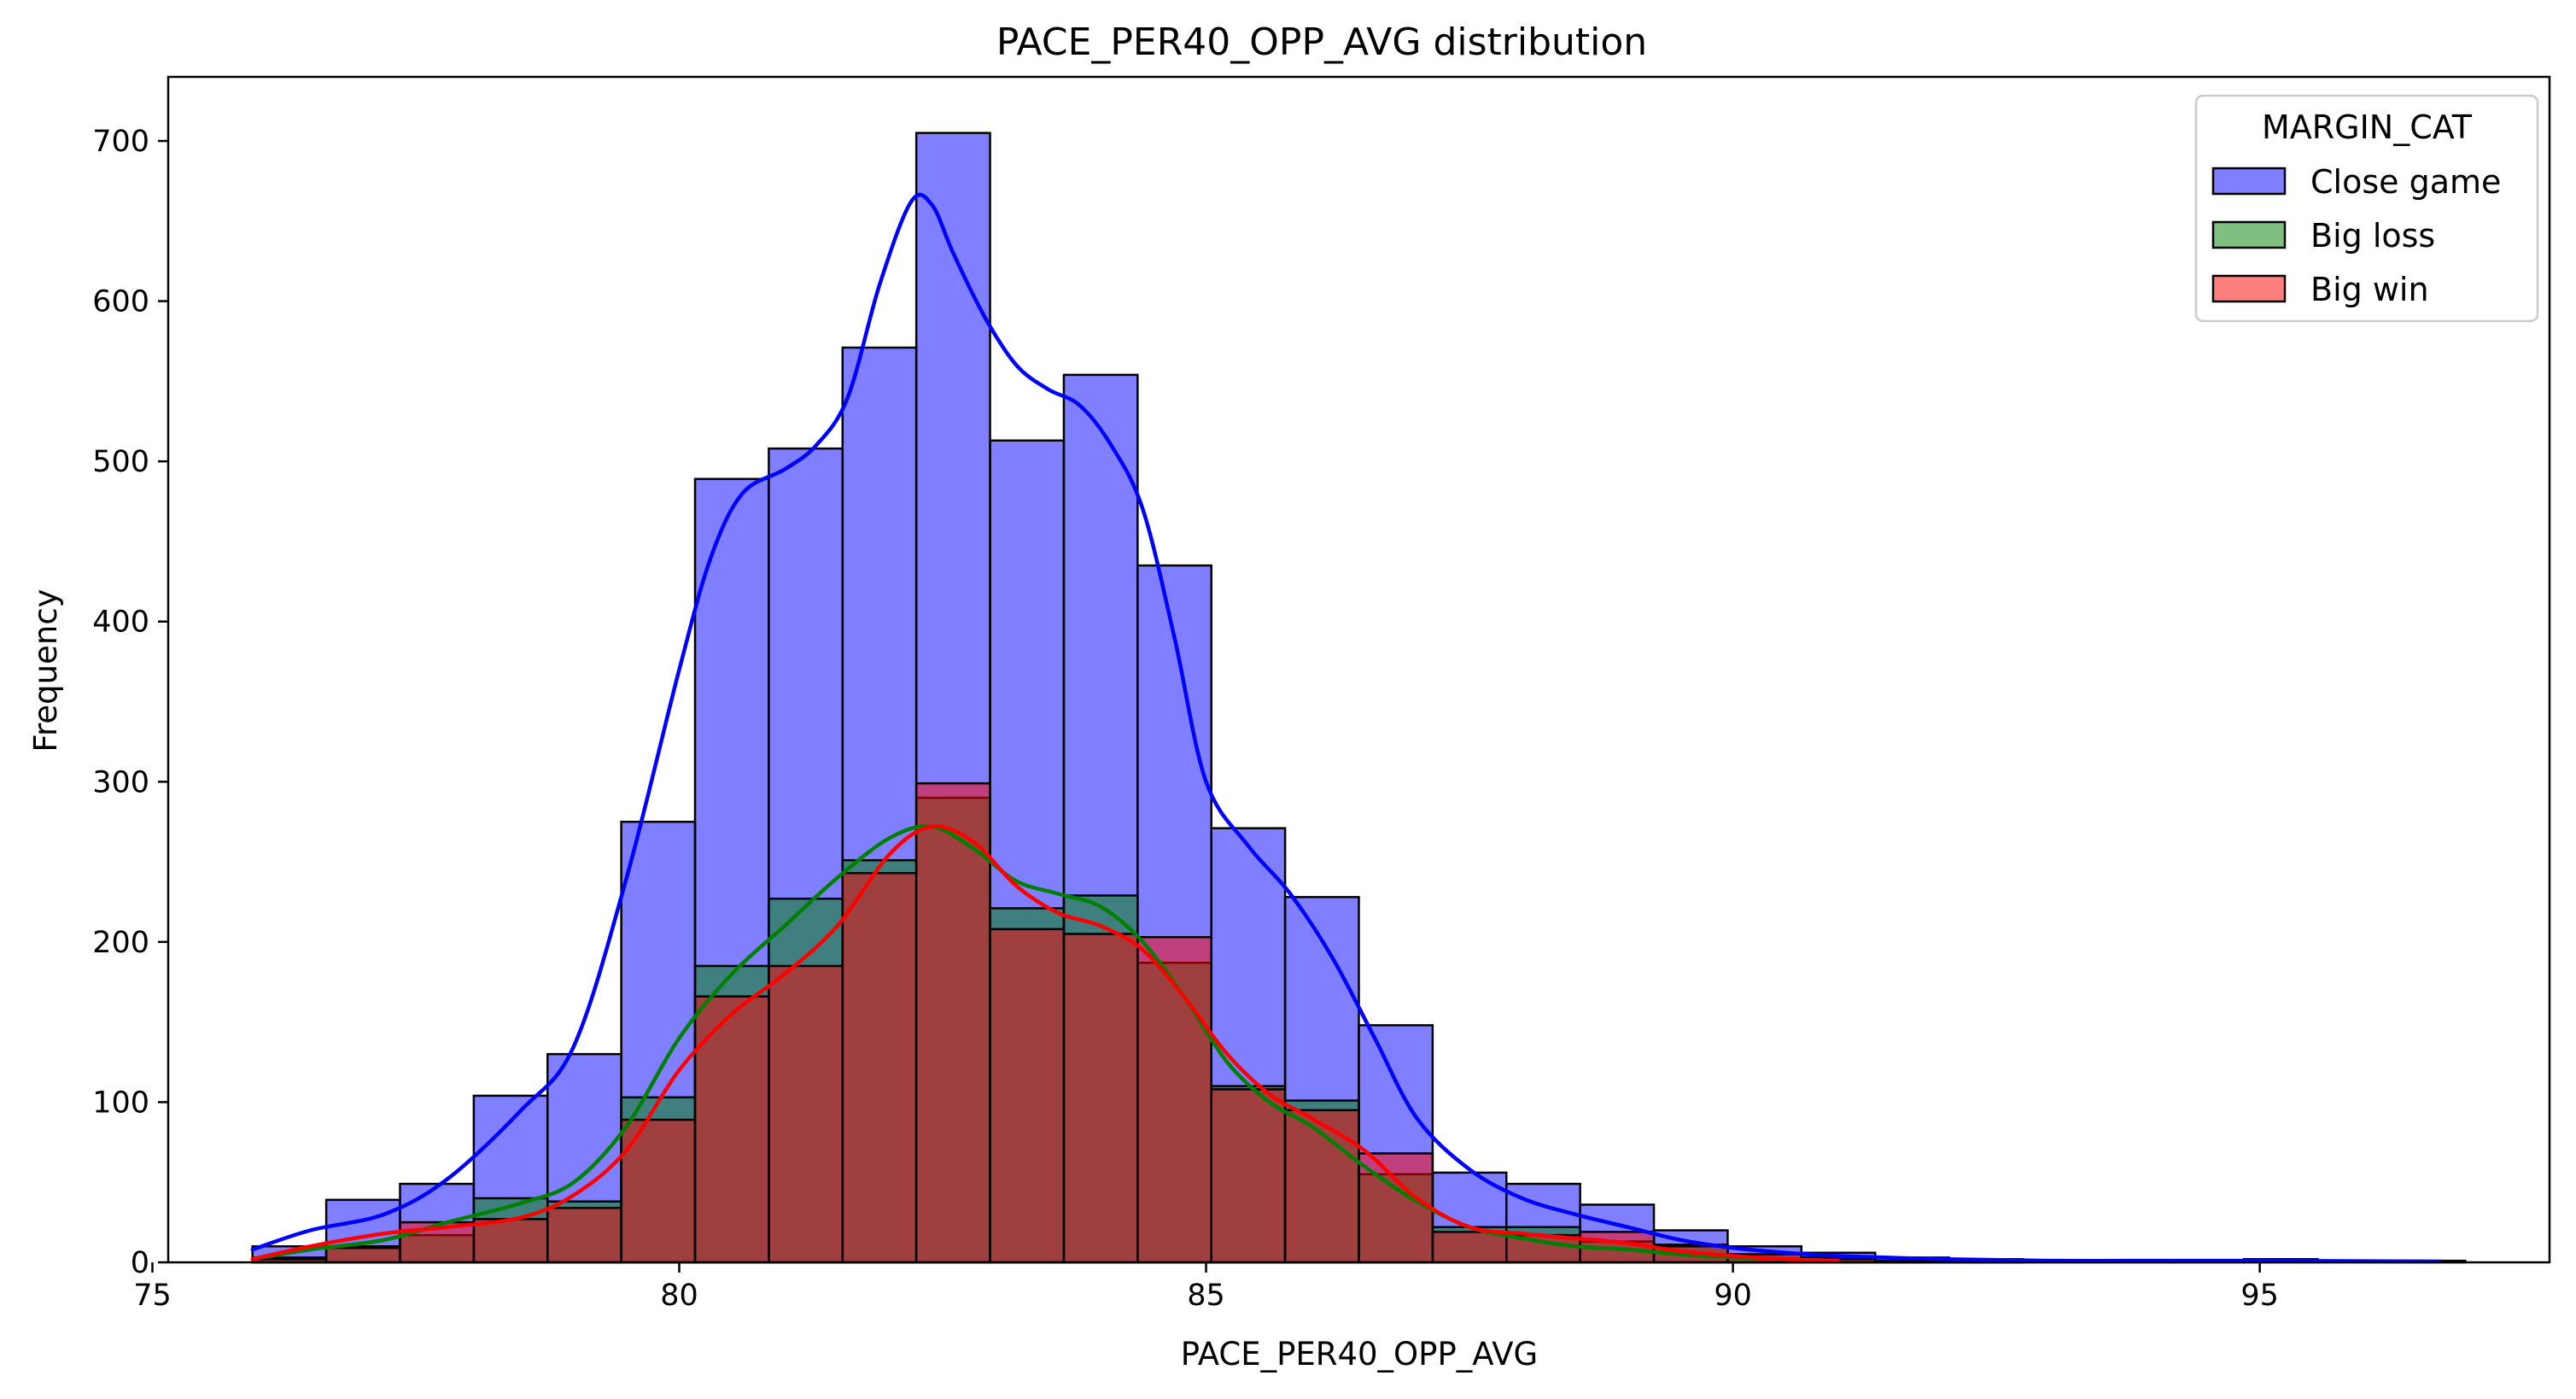 Image resolution: width=2576 pixels, height=1399 pixels. What do you see at coordinates (2369, 289) in the screenshot?
I see `legend-label: Big win` at bounding box center [2369, 289].